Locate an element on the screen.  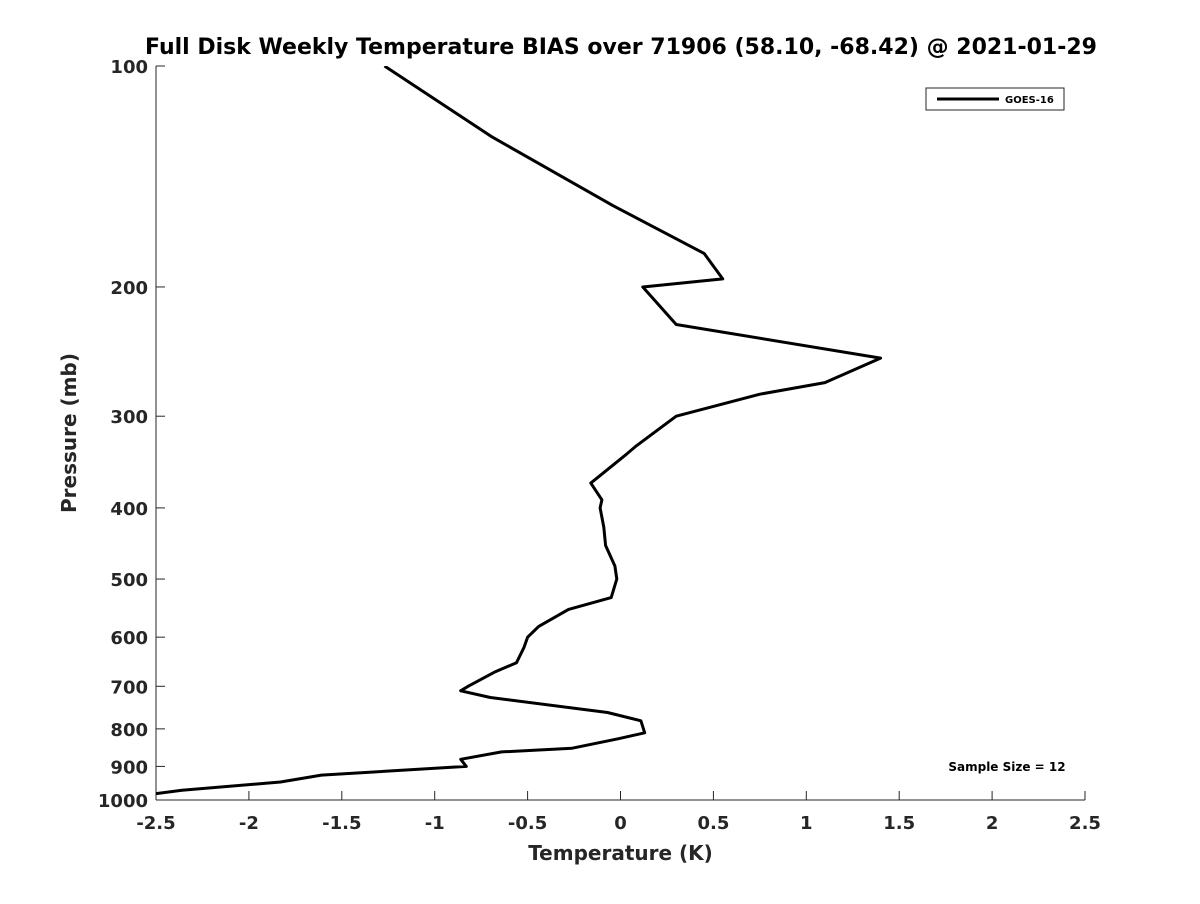
x-tick-label: 0.5 is located at coordinates (713, 823).